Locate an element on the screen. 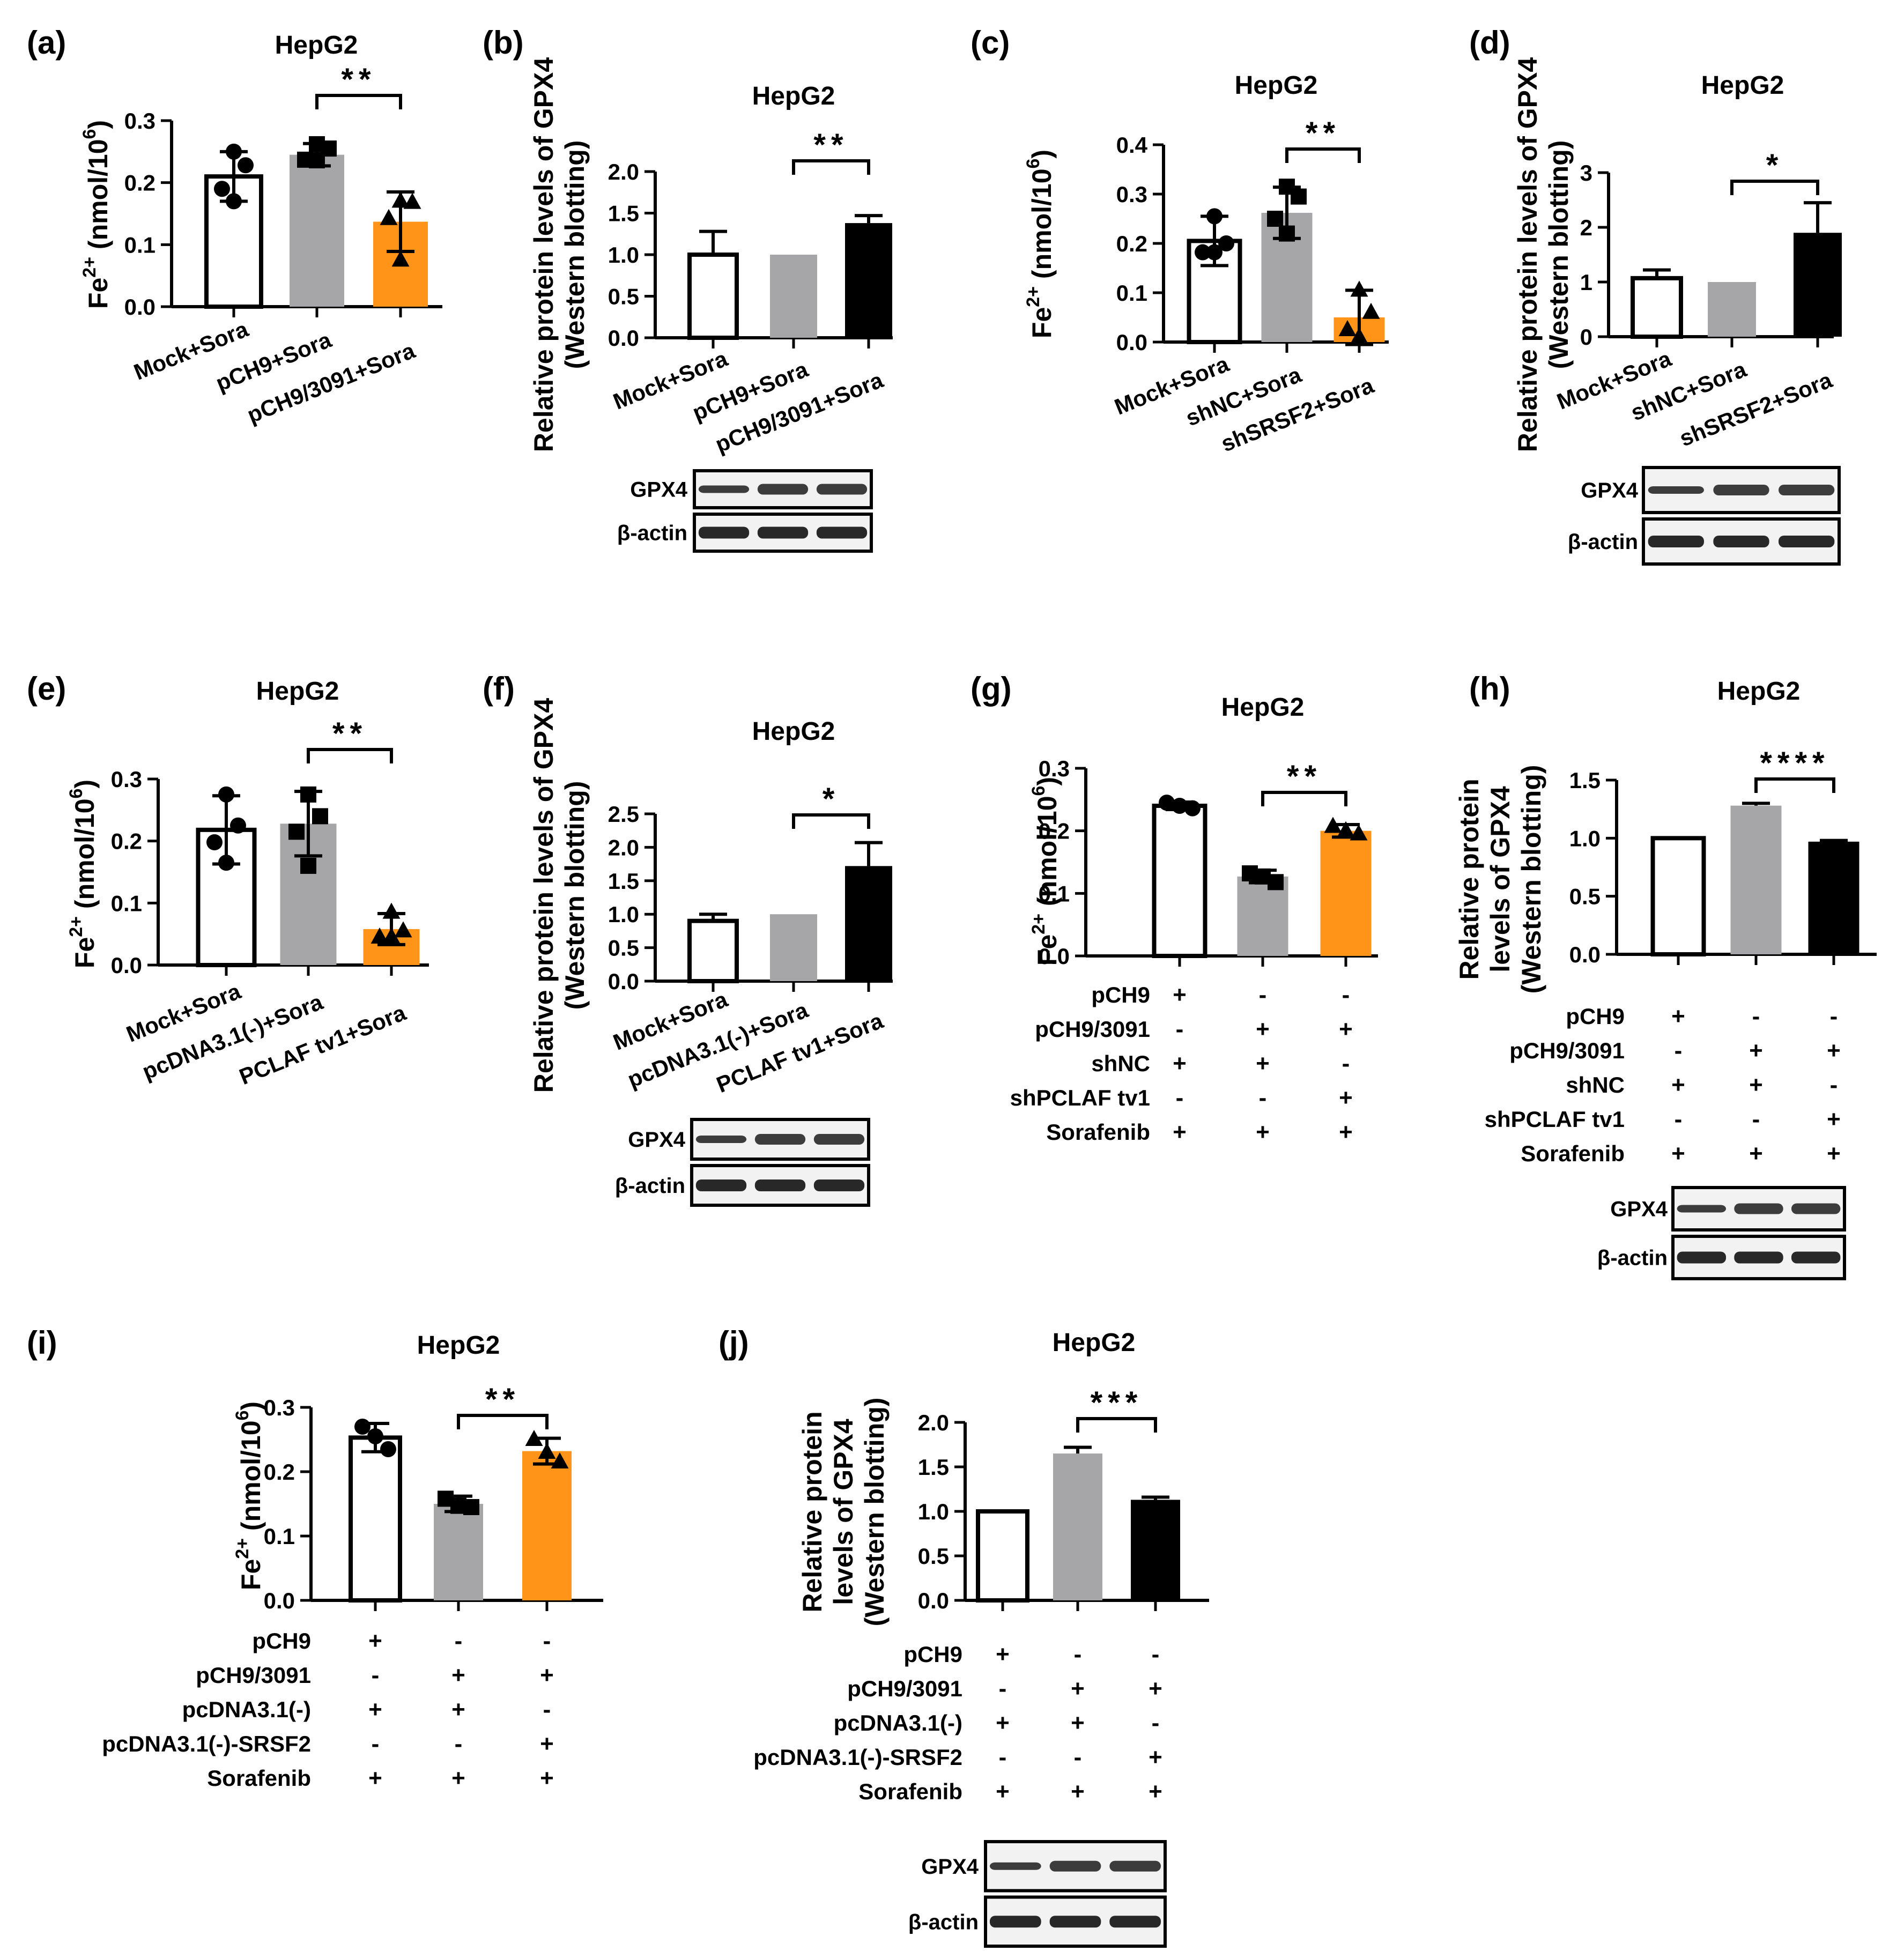  y-tick-label: 2.0 is located at coordinates (623, 847).